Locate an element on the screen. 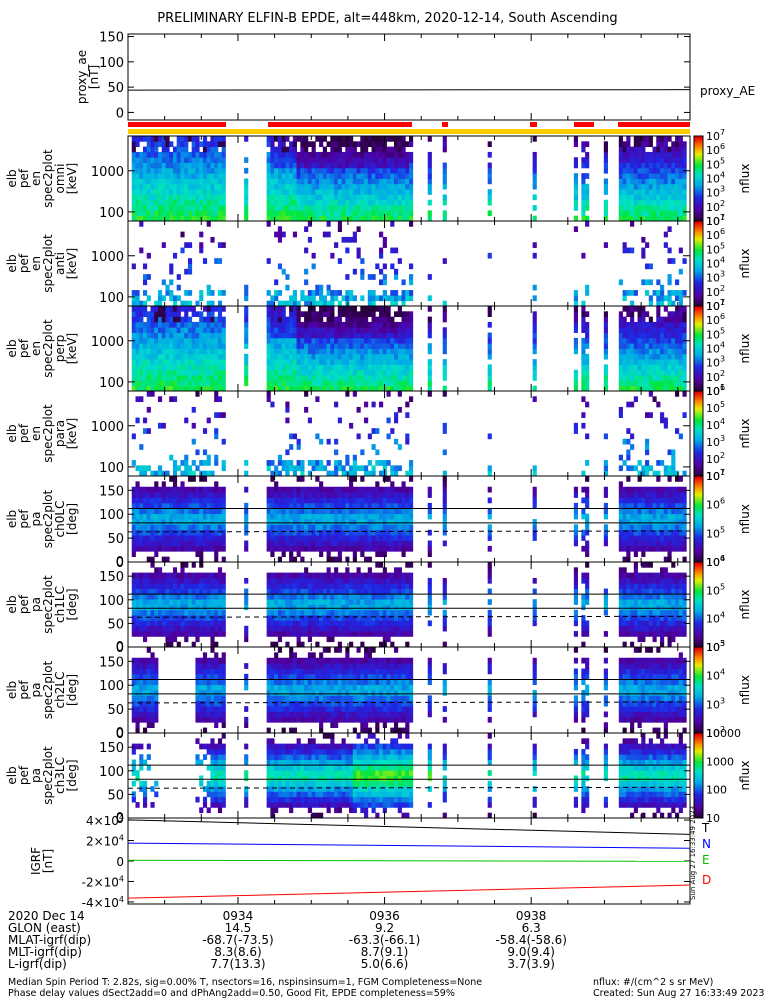 The image size is (775, 1000). proxy-ae-ytick-label: 0 is located at coordinates (120, 113).